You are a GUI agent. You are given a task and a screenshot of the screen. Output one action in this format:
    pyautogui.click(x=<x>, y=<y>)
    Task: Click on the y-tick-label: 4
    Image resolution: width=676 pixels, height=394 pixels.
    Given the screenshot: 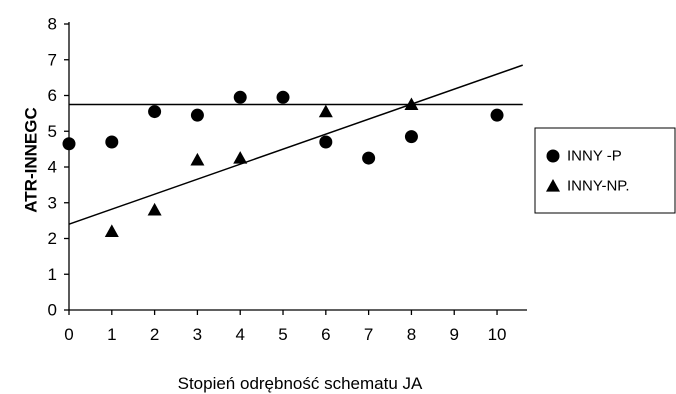 What is the action you would take?
    pyautogui.click(x=52, y=167)
    